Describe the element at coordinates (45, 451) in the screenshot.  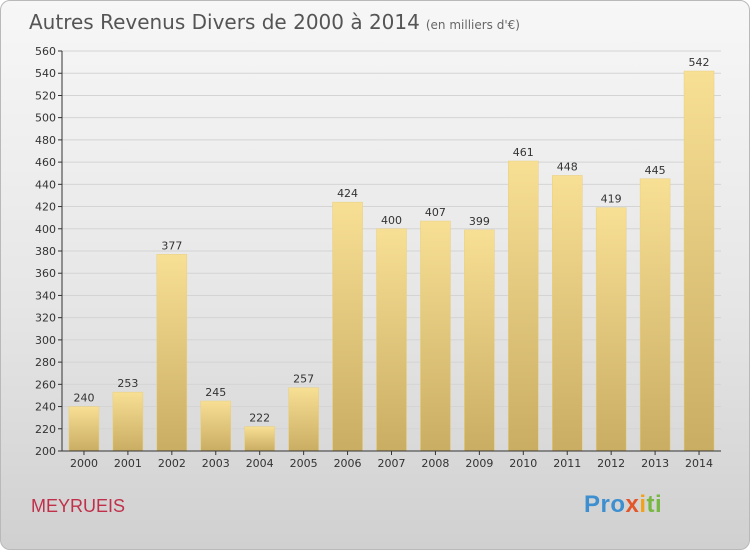
I see `y-tick-label: 200` at that location.